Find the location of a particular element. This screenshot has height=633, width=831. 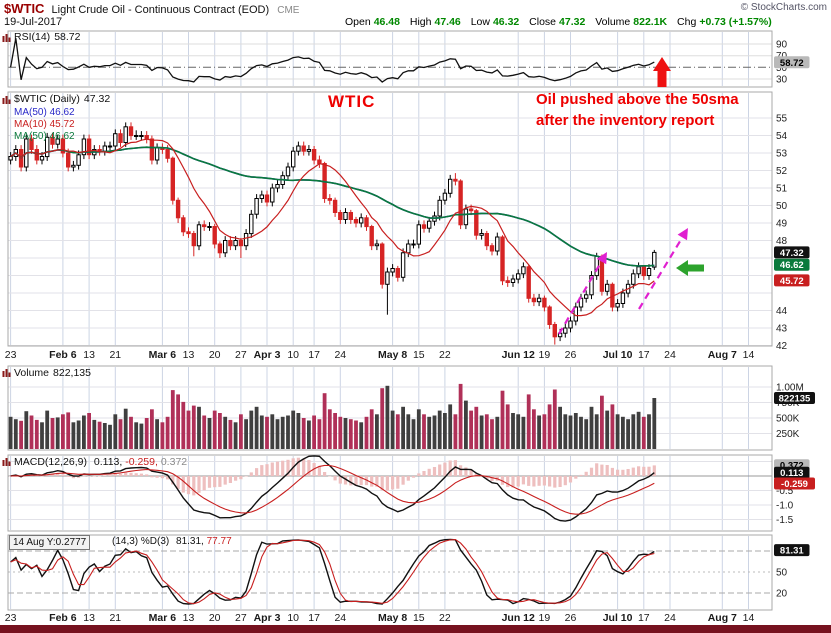

rsi-legend: RSI(14) 58.72 is located at coordinates (47, 37).